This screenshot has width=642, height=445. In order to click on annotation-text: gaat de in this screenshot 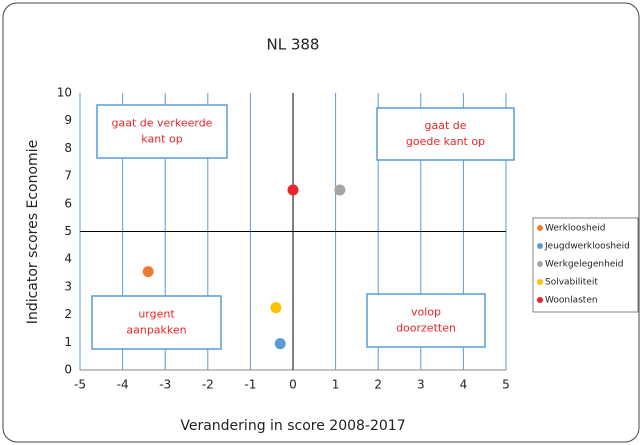, I will do `click(445, 125)`.